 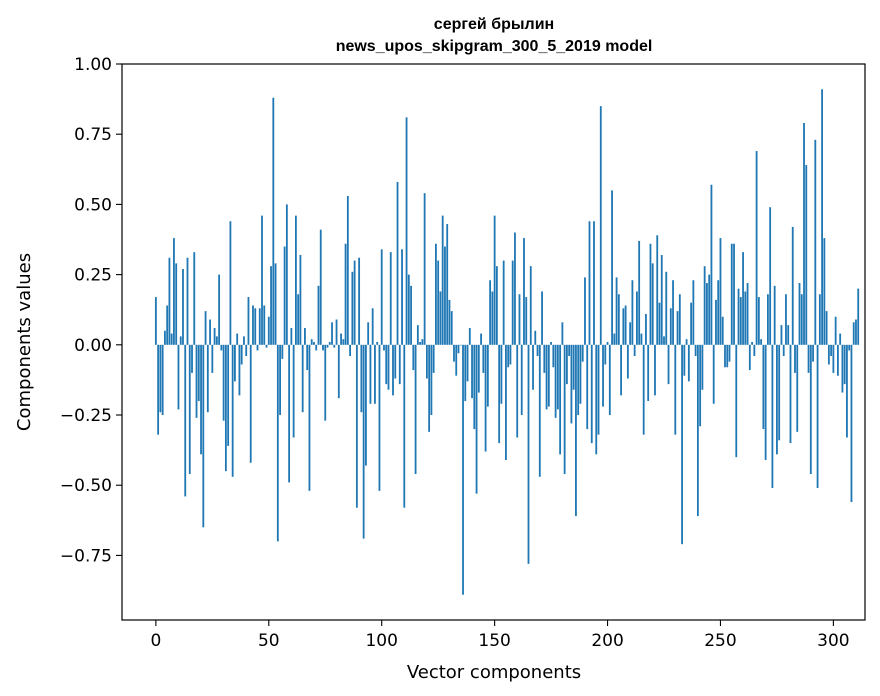 I want to click on x-tick-label-5: 250, so click(x=720, y=641).